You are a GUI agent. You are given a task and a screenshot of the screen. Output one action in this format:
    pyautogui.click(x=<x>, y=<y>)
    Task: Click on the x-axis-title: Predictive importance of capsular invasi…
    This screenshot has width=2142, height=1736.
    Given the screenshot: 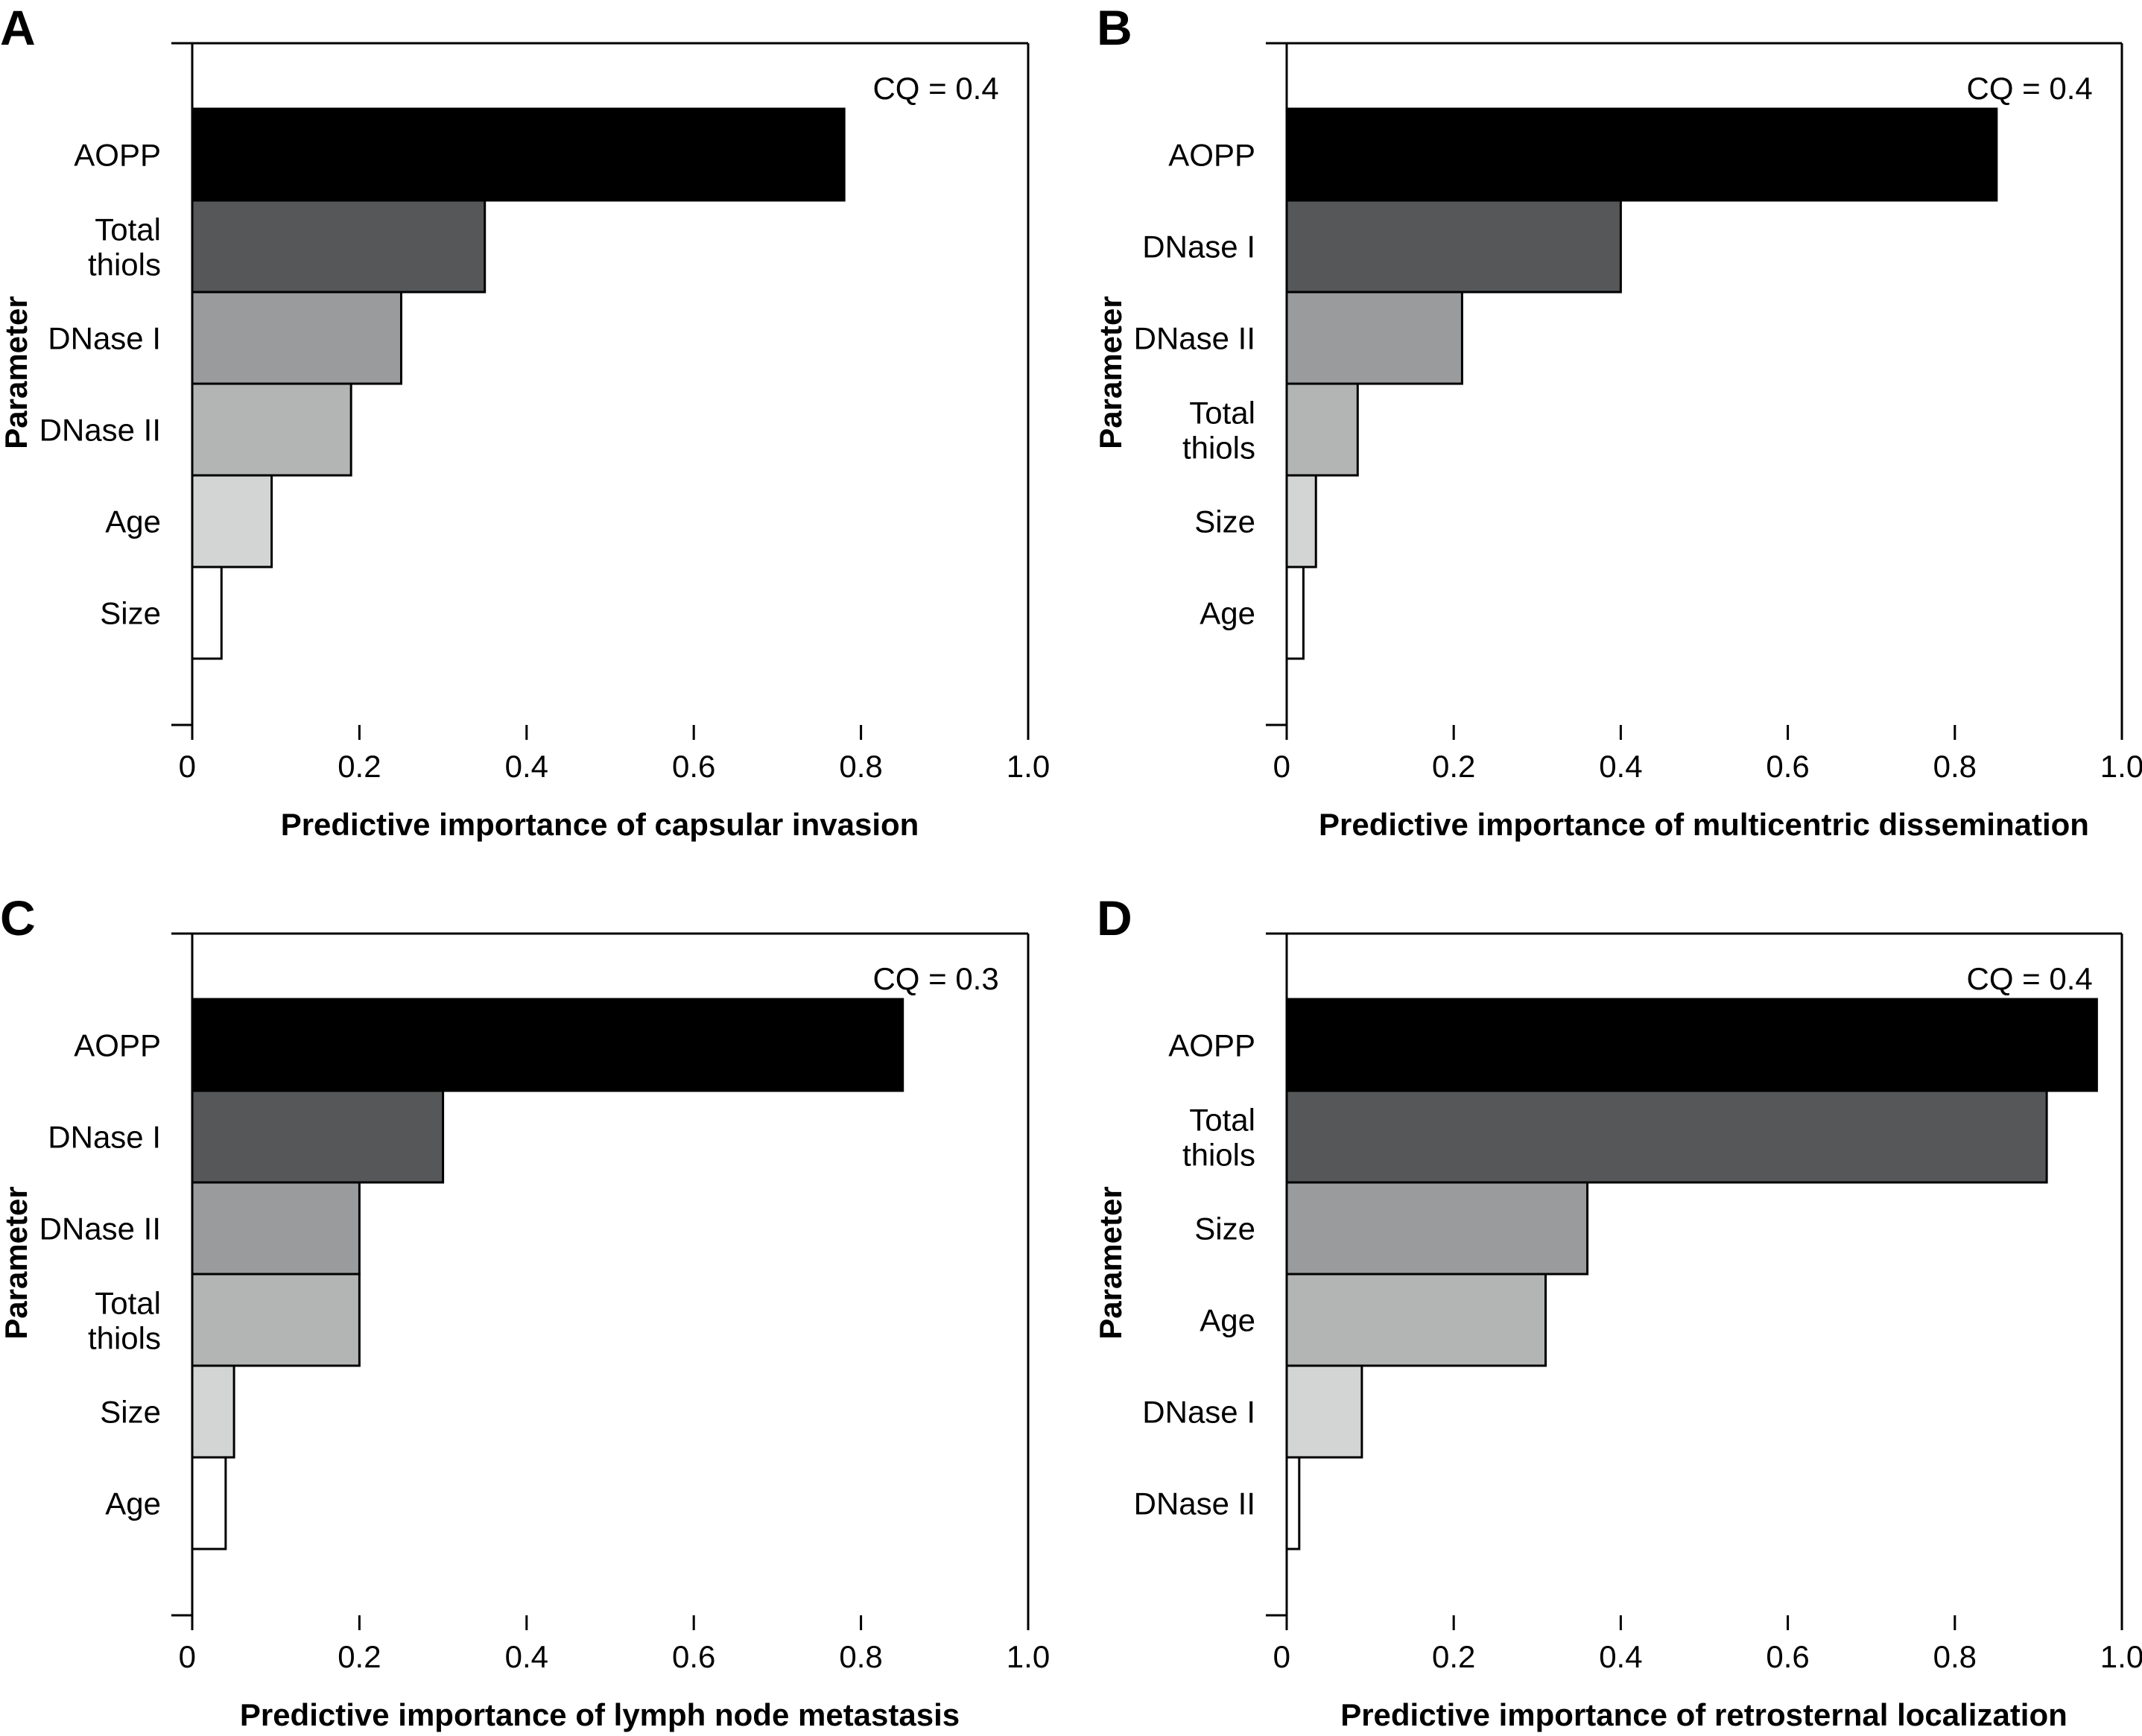 What is the action you would take?
    pyautogui.click(x=600, y=824)
    